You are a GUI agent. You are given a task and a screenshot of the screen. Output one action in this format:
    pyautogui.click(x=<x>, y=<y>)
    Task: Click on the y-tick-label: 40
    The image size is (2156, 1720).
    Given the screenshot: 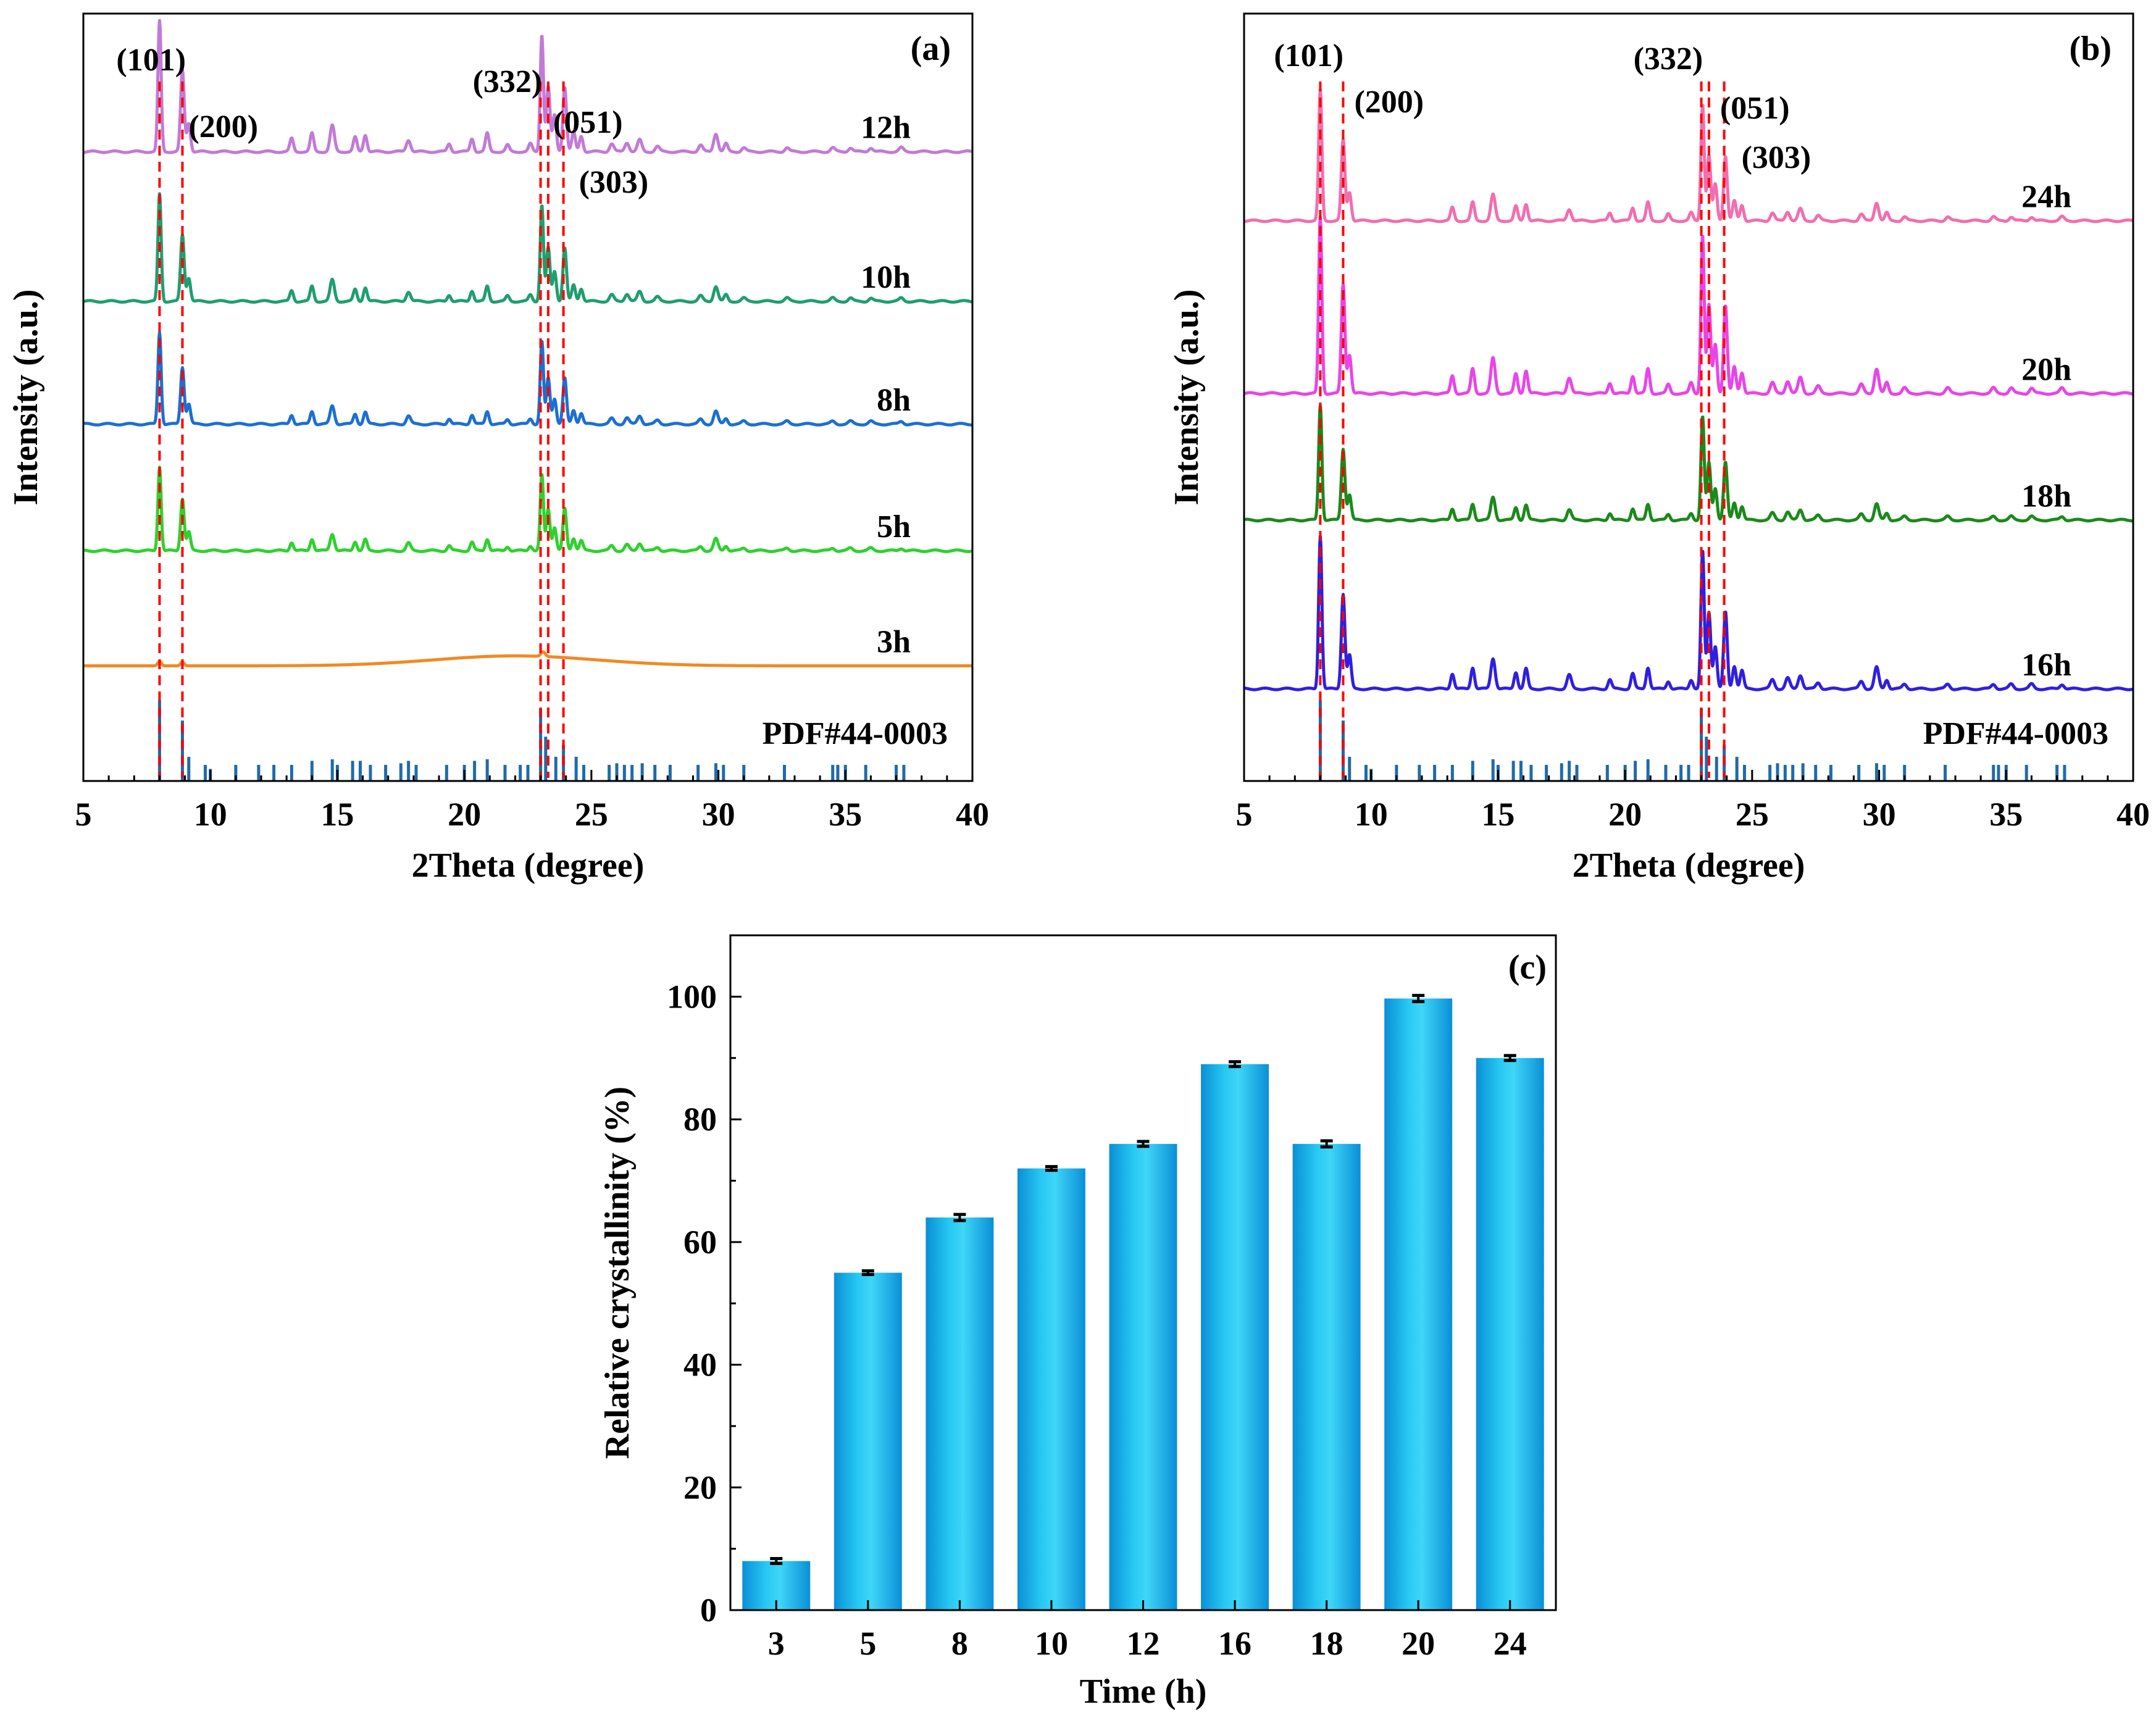 What is the action you would take?
    pyautogui.click(x=700, y=1365)
    